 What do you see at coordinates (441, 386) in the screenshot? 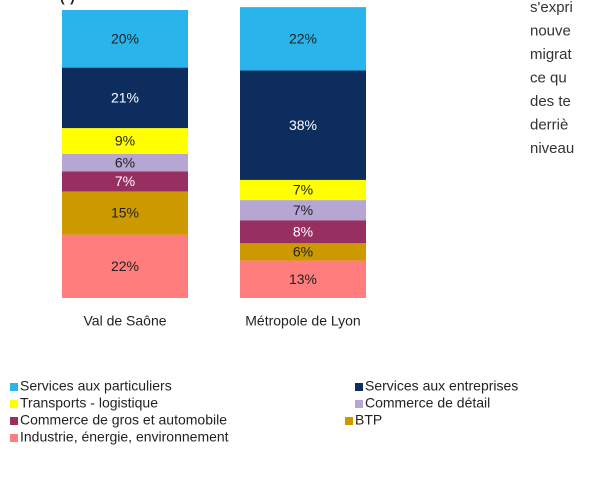
I see `legend-label: Services aux entreprises` at bounding box center [441, 386].